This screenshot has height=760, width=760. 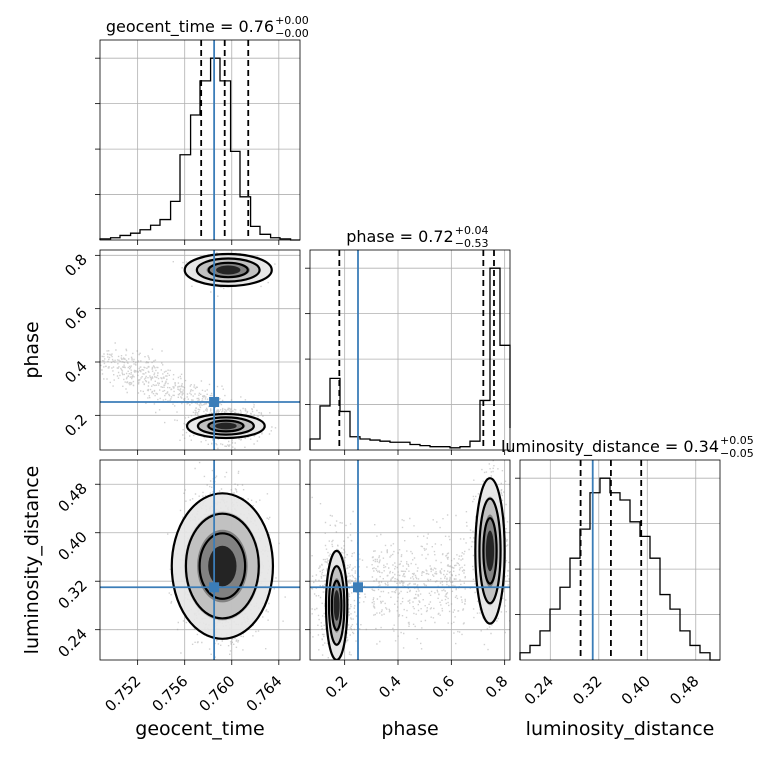 What do you see at coordinates (390, 687) in the screenshot?
I see `x-tick-label: 0.4` at bounding box center [390, 687].